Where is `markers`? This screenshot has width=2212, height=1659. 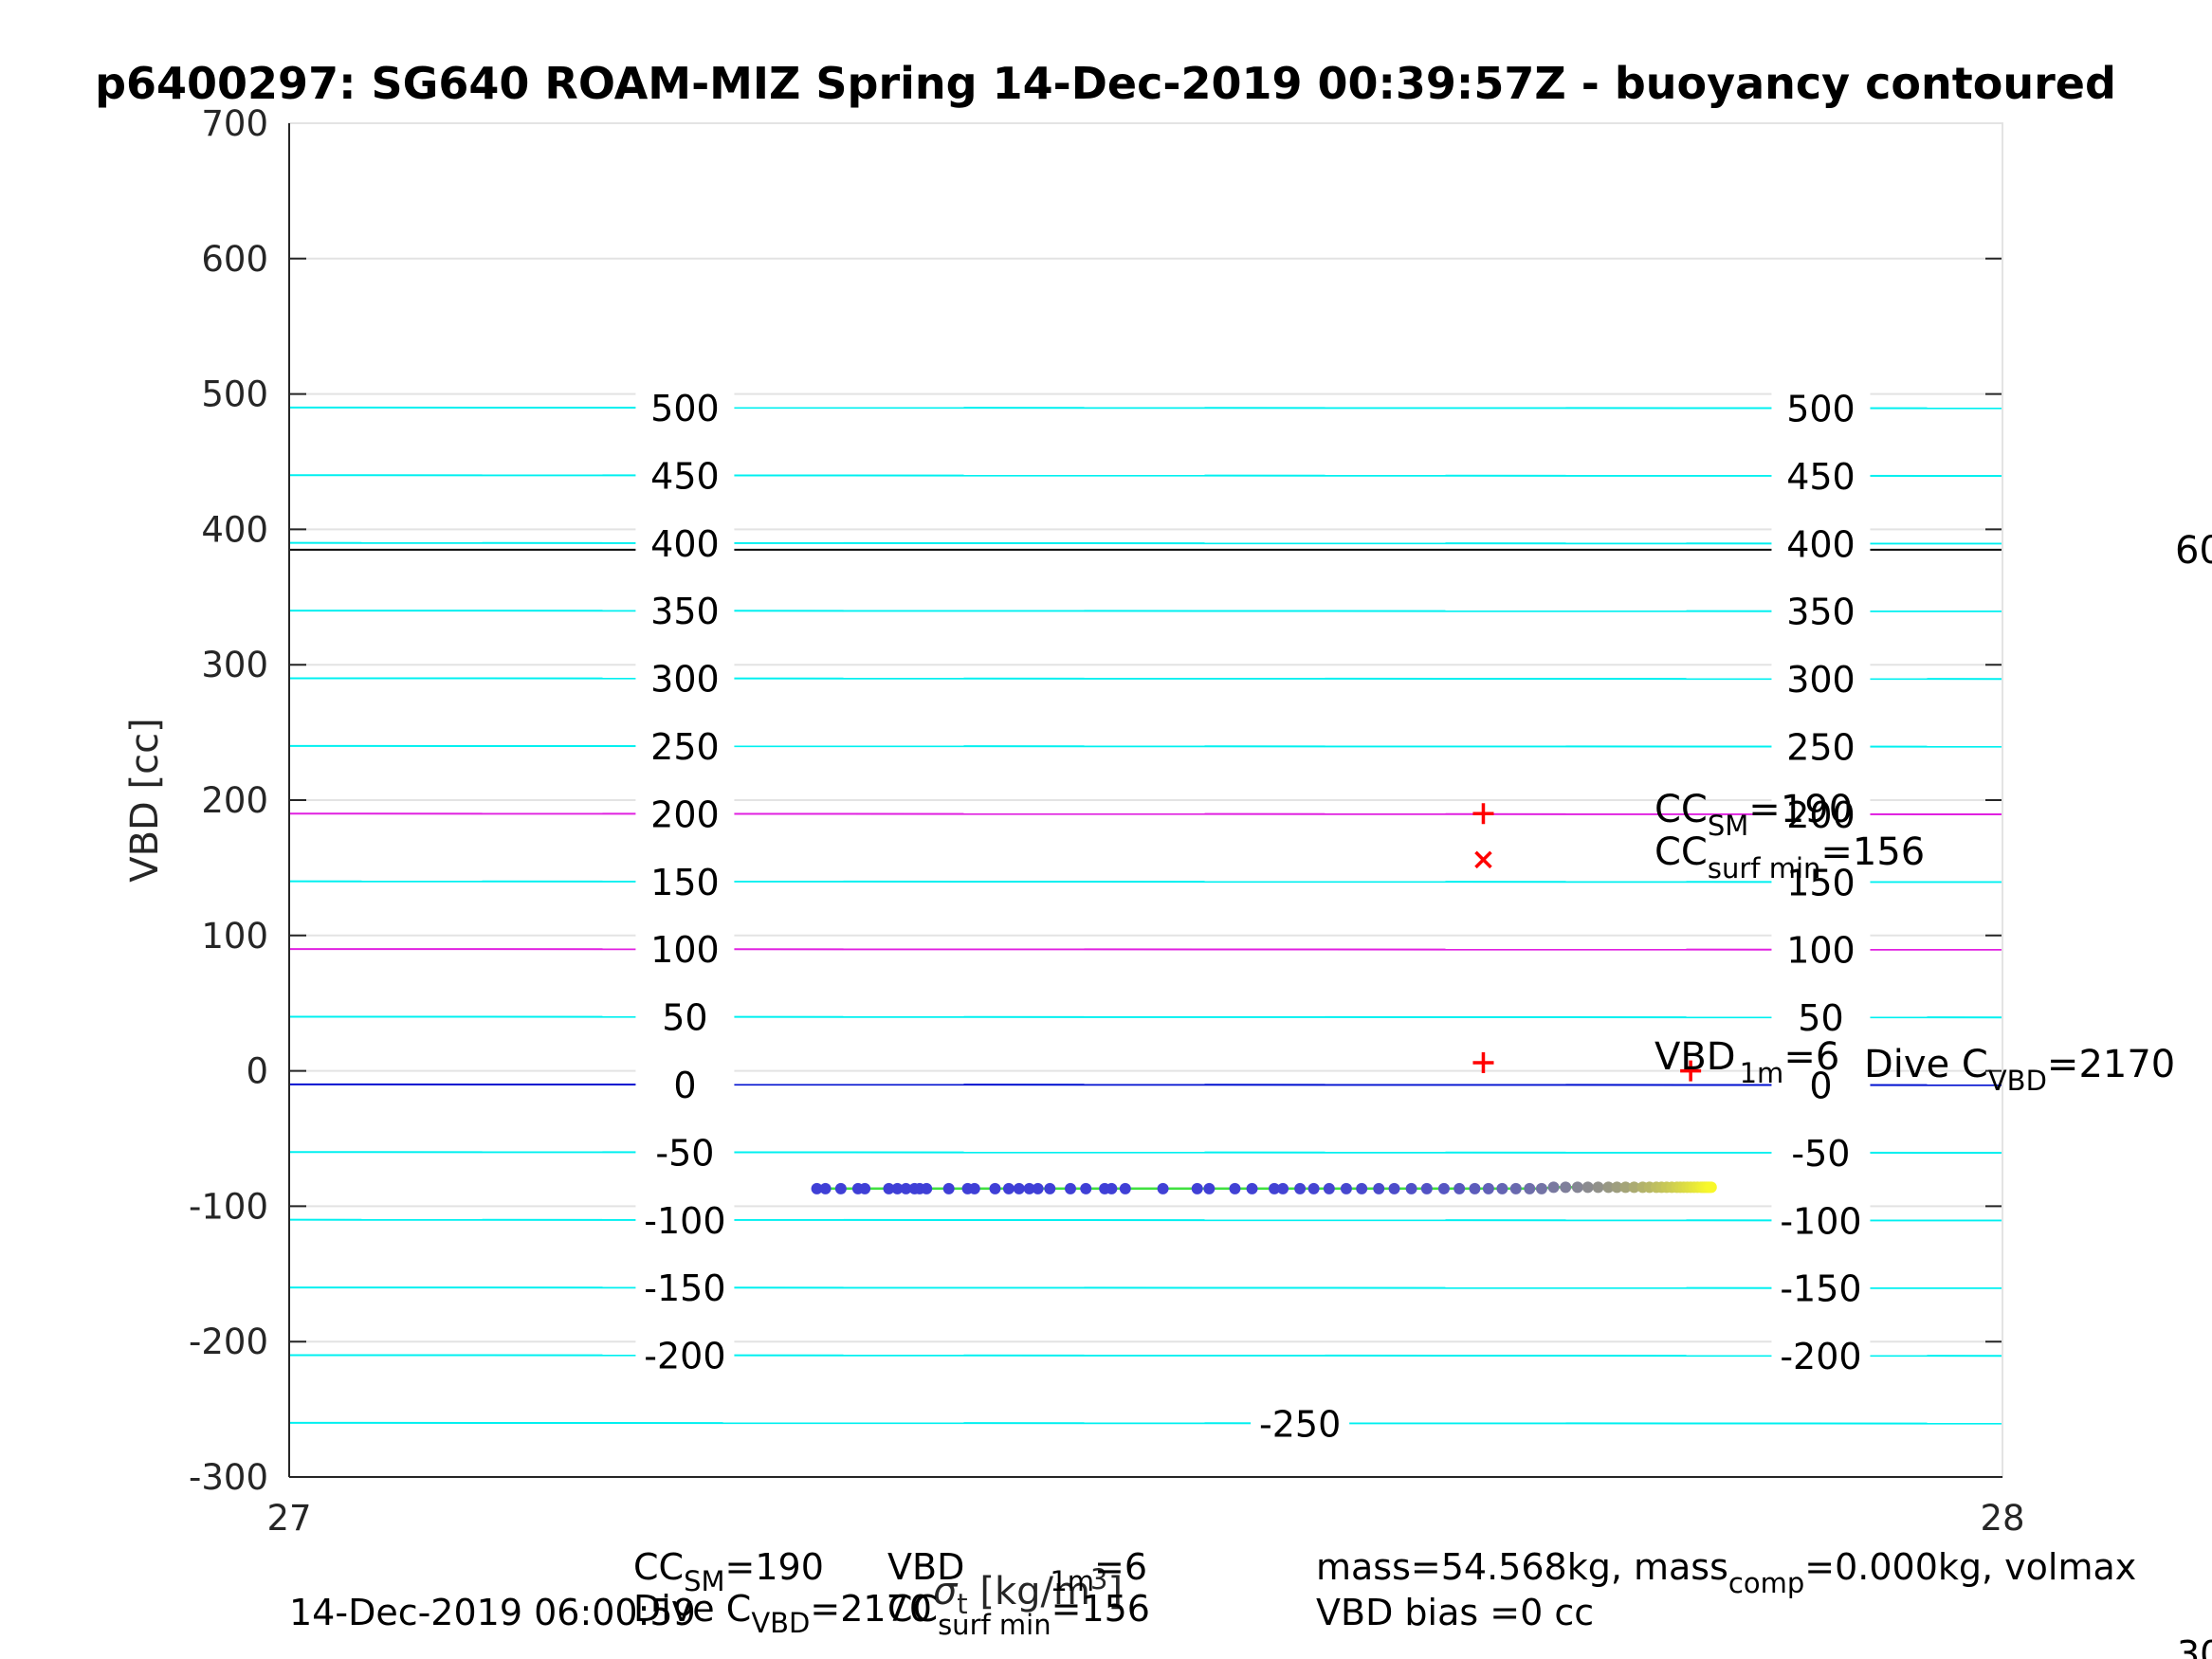
markers is located at coordinates (1587, 942).